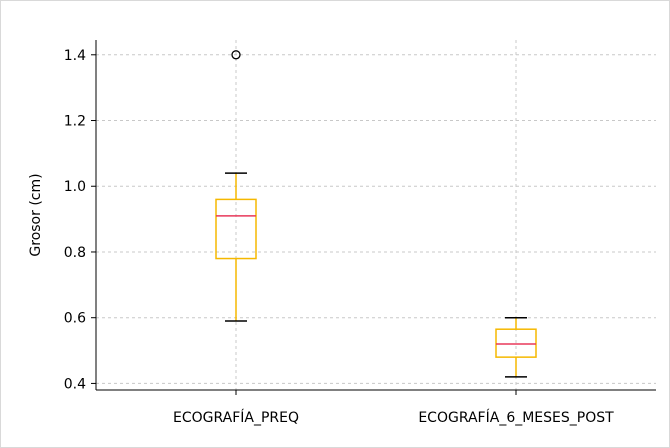 The height and width of the screenshot is (448, 670). Describe the element at coordinates (75, 122) in the screenshot. I see `y-tick-label-4: 1.2` at that location.